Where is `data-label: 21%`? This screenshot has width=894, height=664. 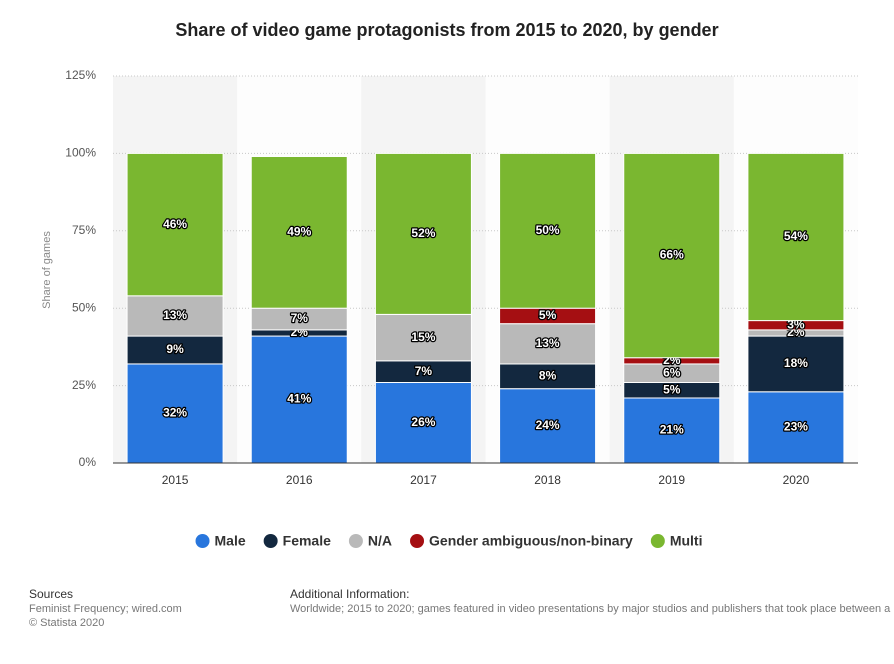 data-label: 21% is located at coordinates (672, 430).